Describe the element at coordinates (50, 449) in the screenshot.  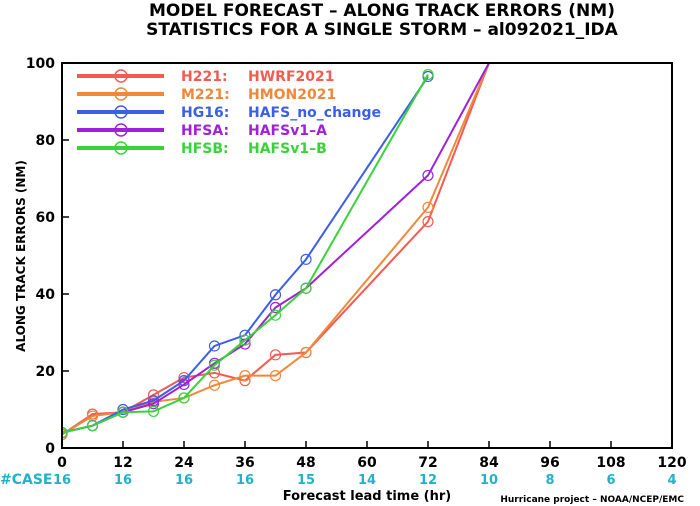
I see `y-tick-label: 0` at that location.